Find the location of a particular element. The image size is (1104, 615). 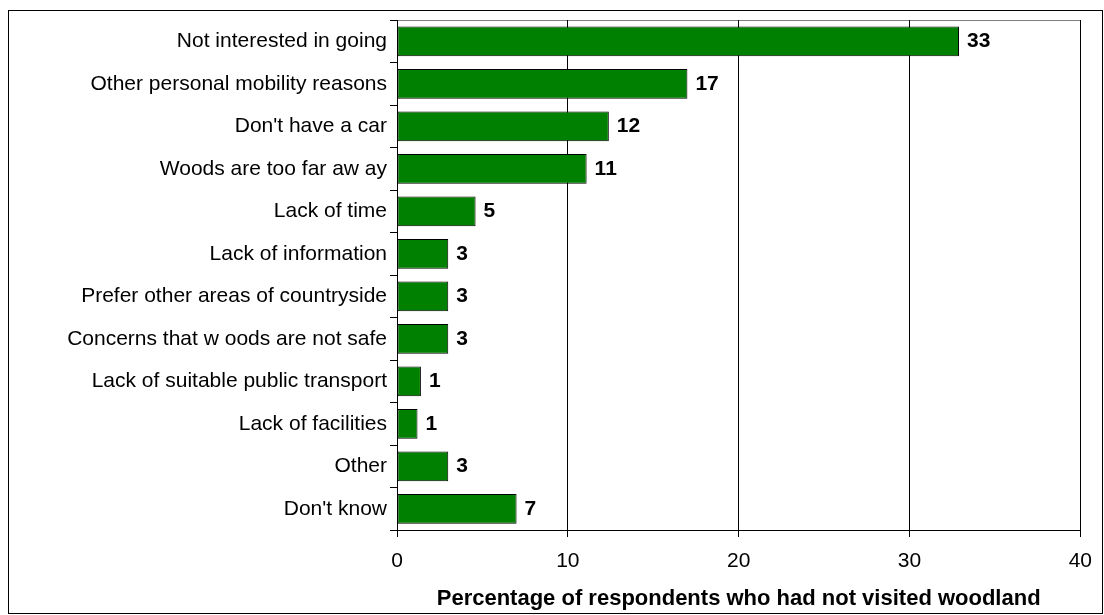

y-tick-label: Other is located at coordinates (360, 465).